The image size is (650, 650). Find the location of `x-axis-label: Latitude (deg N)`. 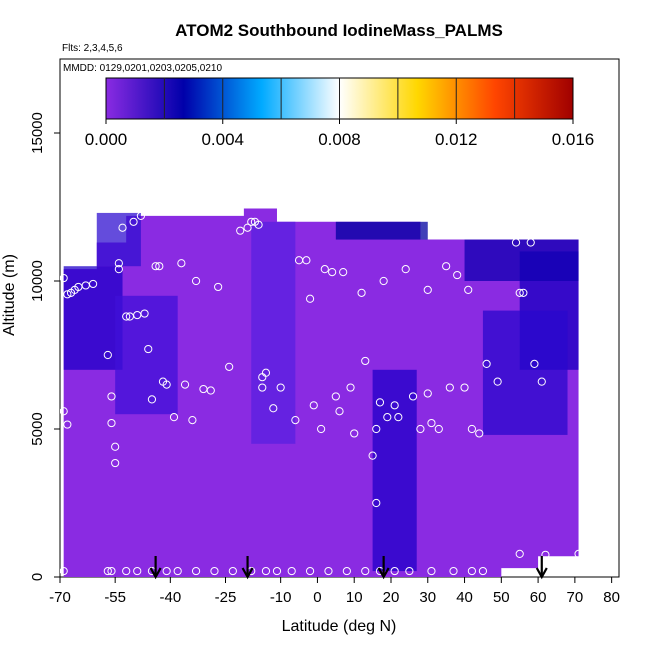

x-axis-label: Latitude (deg N) is located at coordinates (339, 626).